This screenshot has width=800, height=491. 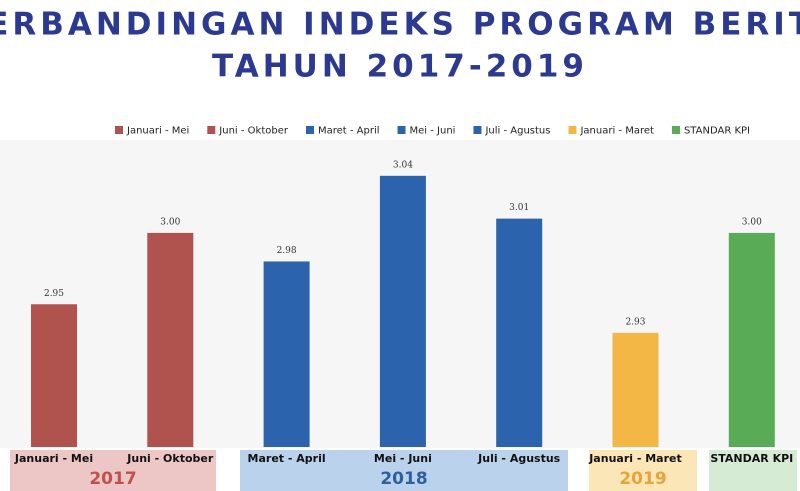 What do you see at coordinates (403, 165) in the screenshot?
I see `value-label: 3.04` at bounding box center [403, 165].